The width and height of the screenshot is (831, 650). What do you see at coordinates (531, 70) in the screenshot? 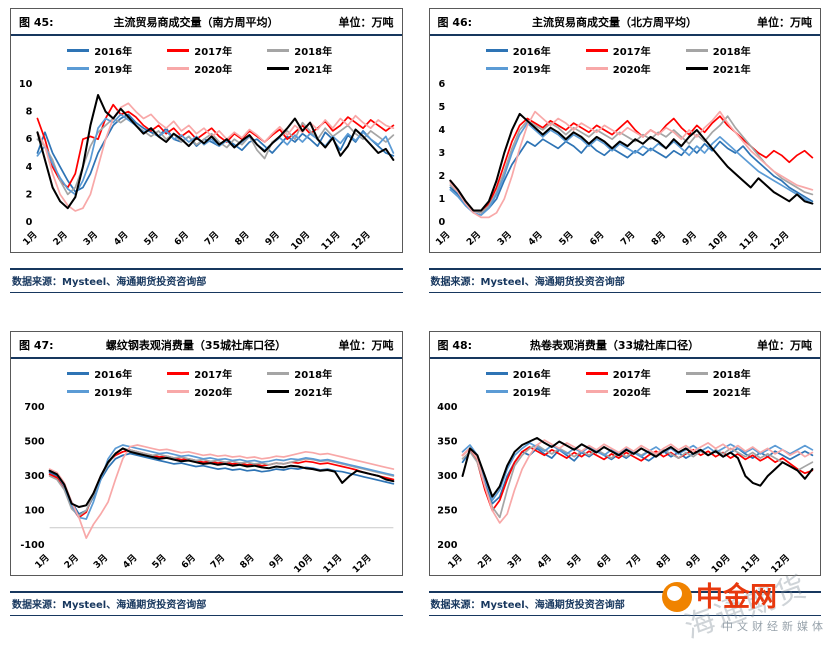
I see `legend-label: 2019年` at bounding box center [531, 70].